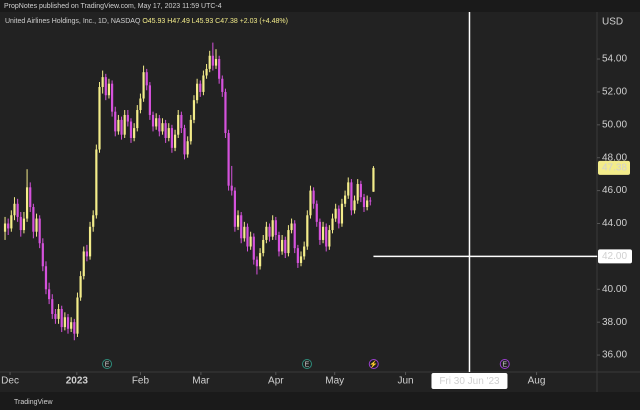 This screenshot has width=640, height=410. What do you see at coordinates (10, 381) in the screenshot?
I see `x-tick-label: Dec` at bounding box center [10, 381].